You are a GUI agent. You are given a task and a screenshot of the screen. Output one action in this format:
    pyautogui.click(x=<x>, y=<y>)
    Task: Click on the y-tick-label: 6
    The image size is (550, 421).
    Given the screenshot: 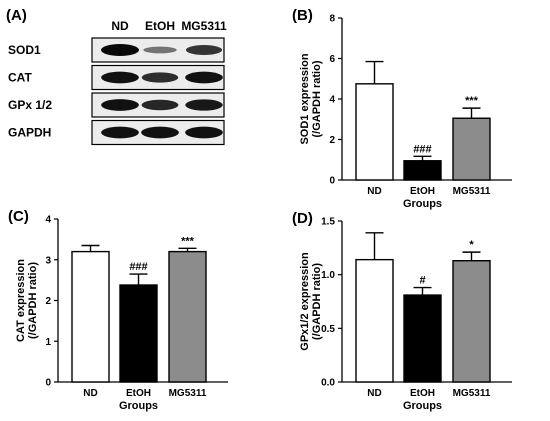 What is the action you would take?
    pyautogui.click(x=332, y=59)
    